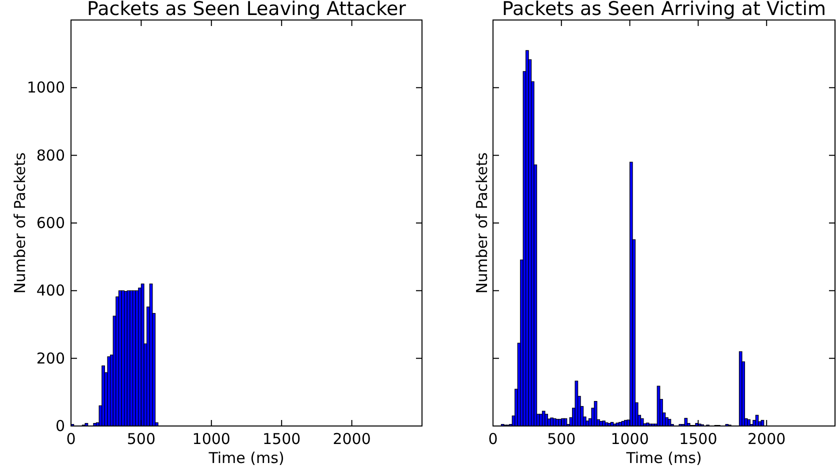 This screenshot has width=836, height=469. What do you see at coordinates (246, 10) in the screenshot?
I see `chart-title: Packets as Seen Leaving Attacker` at bounding box center [246, 10].